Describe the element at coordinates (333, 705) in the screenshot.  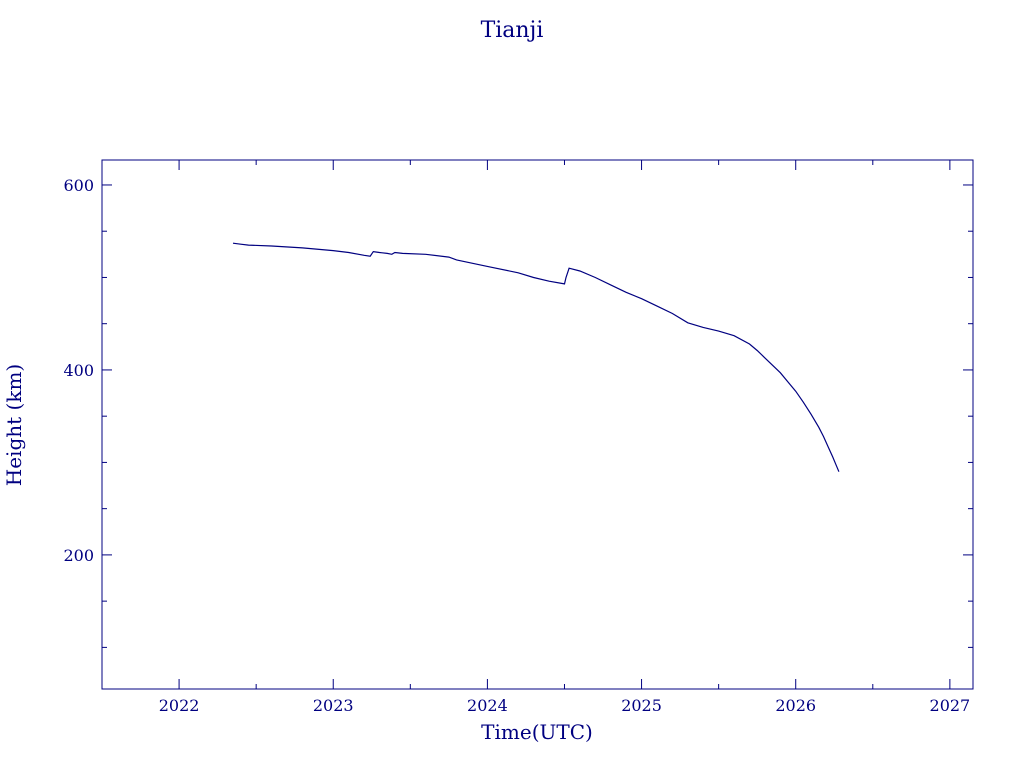
I see `x-tick-label: 2023` at that location.